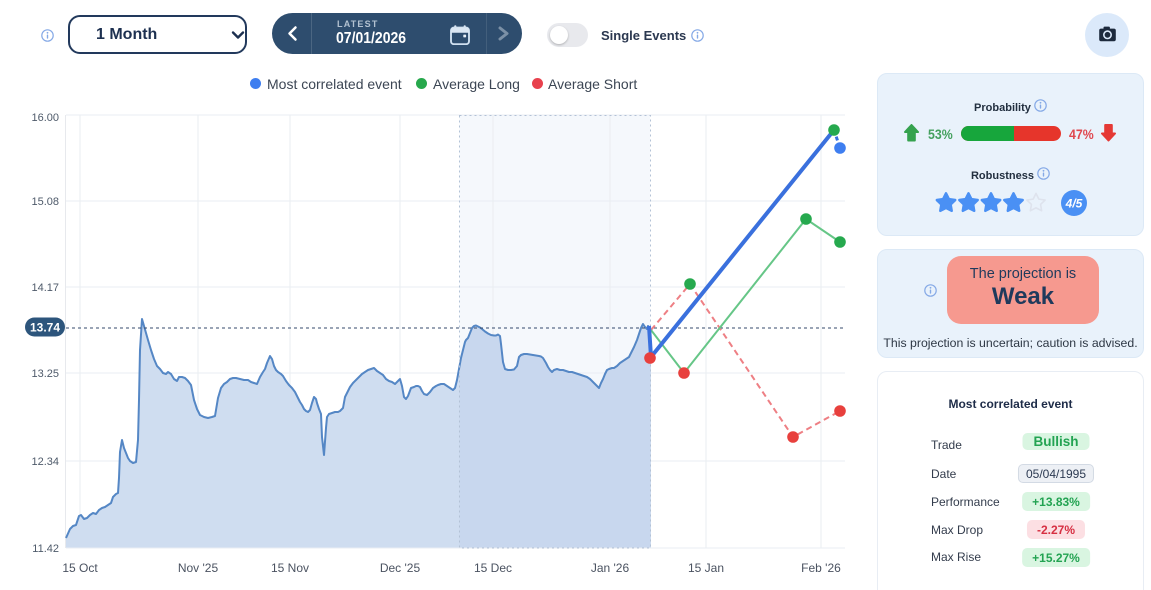 The width and height of the screenshot is (1151, 590). What do you see at coordinates (45, 549) in the screenshot?
I see `svg-text: 11.42` at bounding box center [45, 549].